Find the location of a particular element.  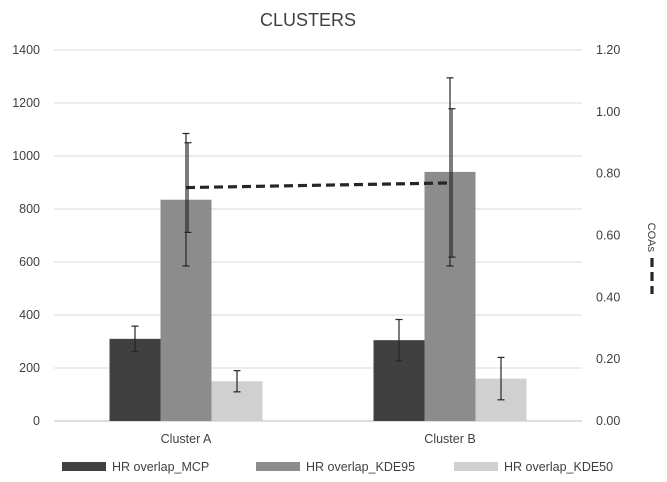

left-tick-label: 800 is located at coordinates (29, 209).